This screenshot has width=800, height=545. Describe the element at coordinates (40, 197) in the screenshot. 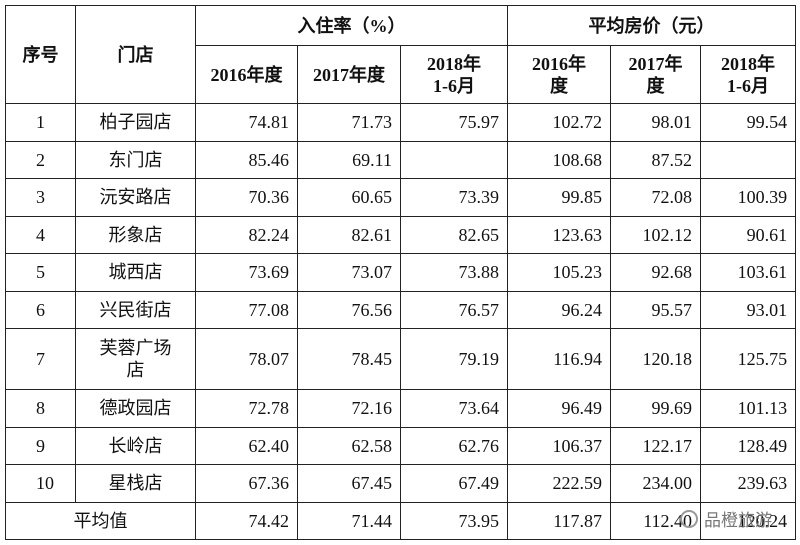

I see `table-cell: 3` at that location.